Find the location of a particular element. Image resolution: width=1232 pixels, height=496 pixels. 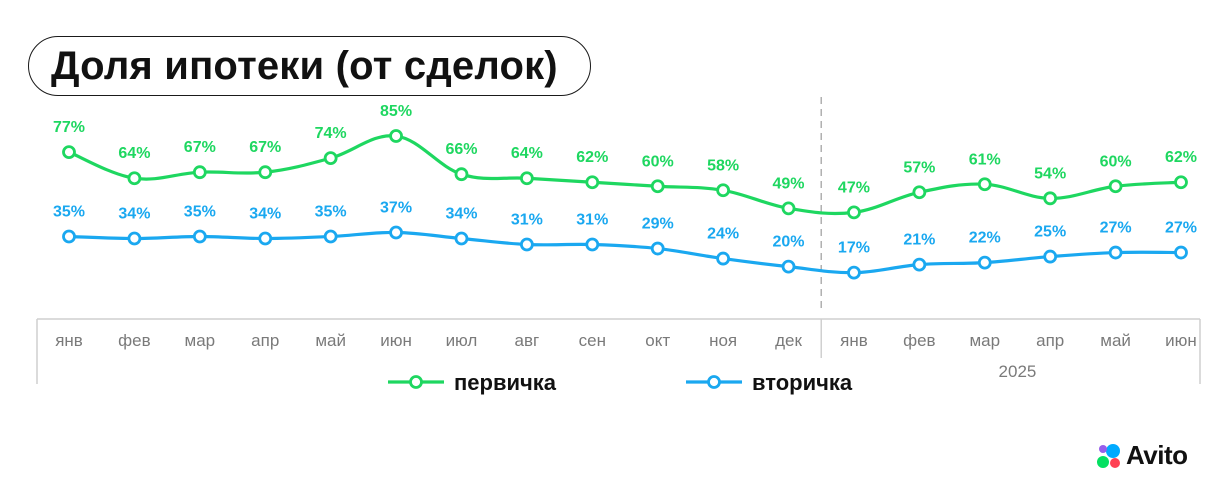

avito-dots-icon is located at coordinates (1108, 455).